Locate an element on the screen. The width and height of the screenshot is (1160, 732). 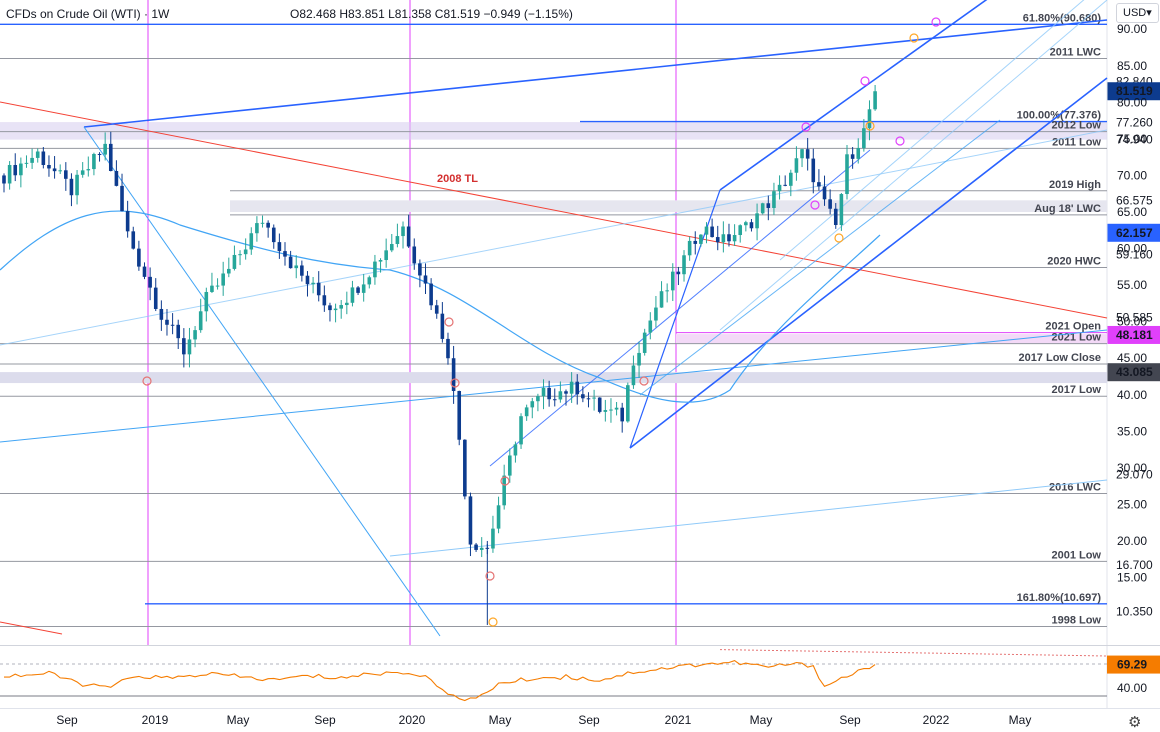
level-label: 161.80%(10.697) is located at coordinates (1059, 598).